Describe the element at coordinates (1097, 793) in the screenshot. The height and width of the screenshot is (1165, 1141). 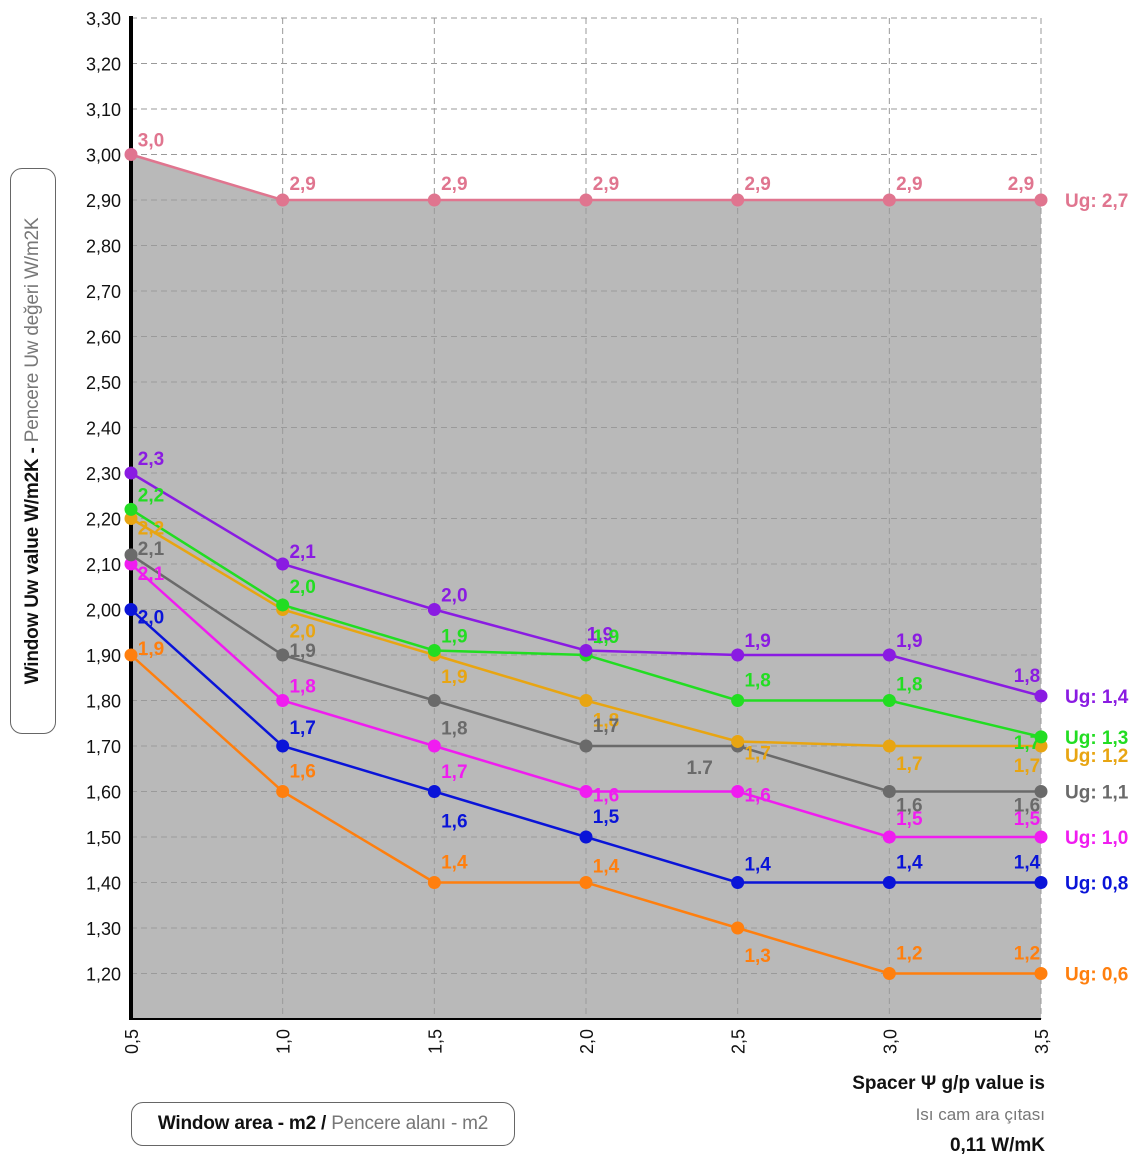
I see `series-name-label: Ug: 1,1` at that location.